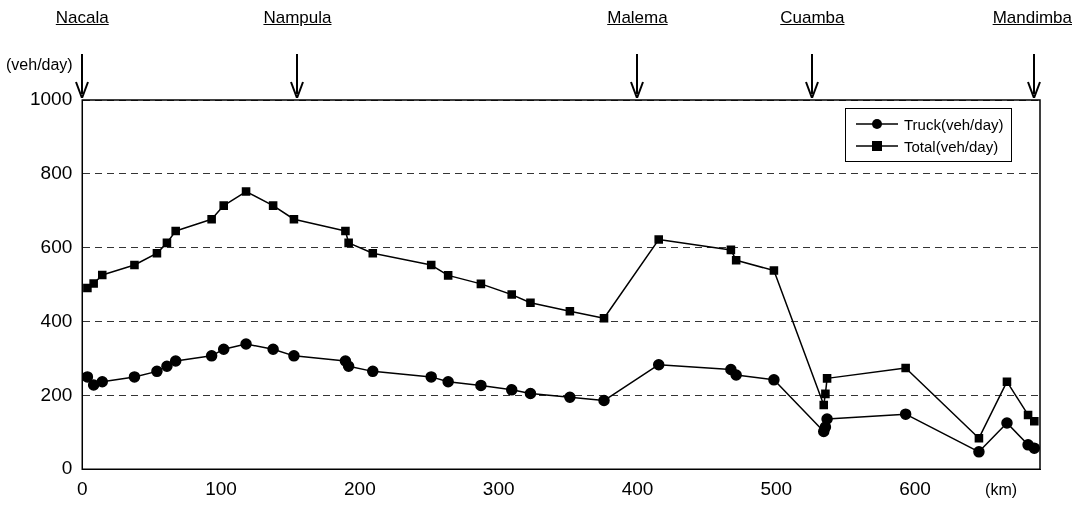 The image size is (1078, 514). Describe the element at coordinates (812, 18) in the screenshot. I see `text: Cuamba` at that location.